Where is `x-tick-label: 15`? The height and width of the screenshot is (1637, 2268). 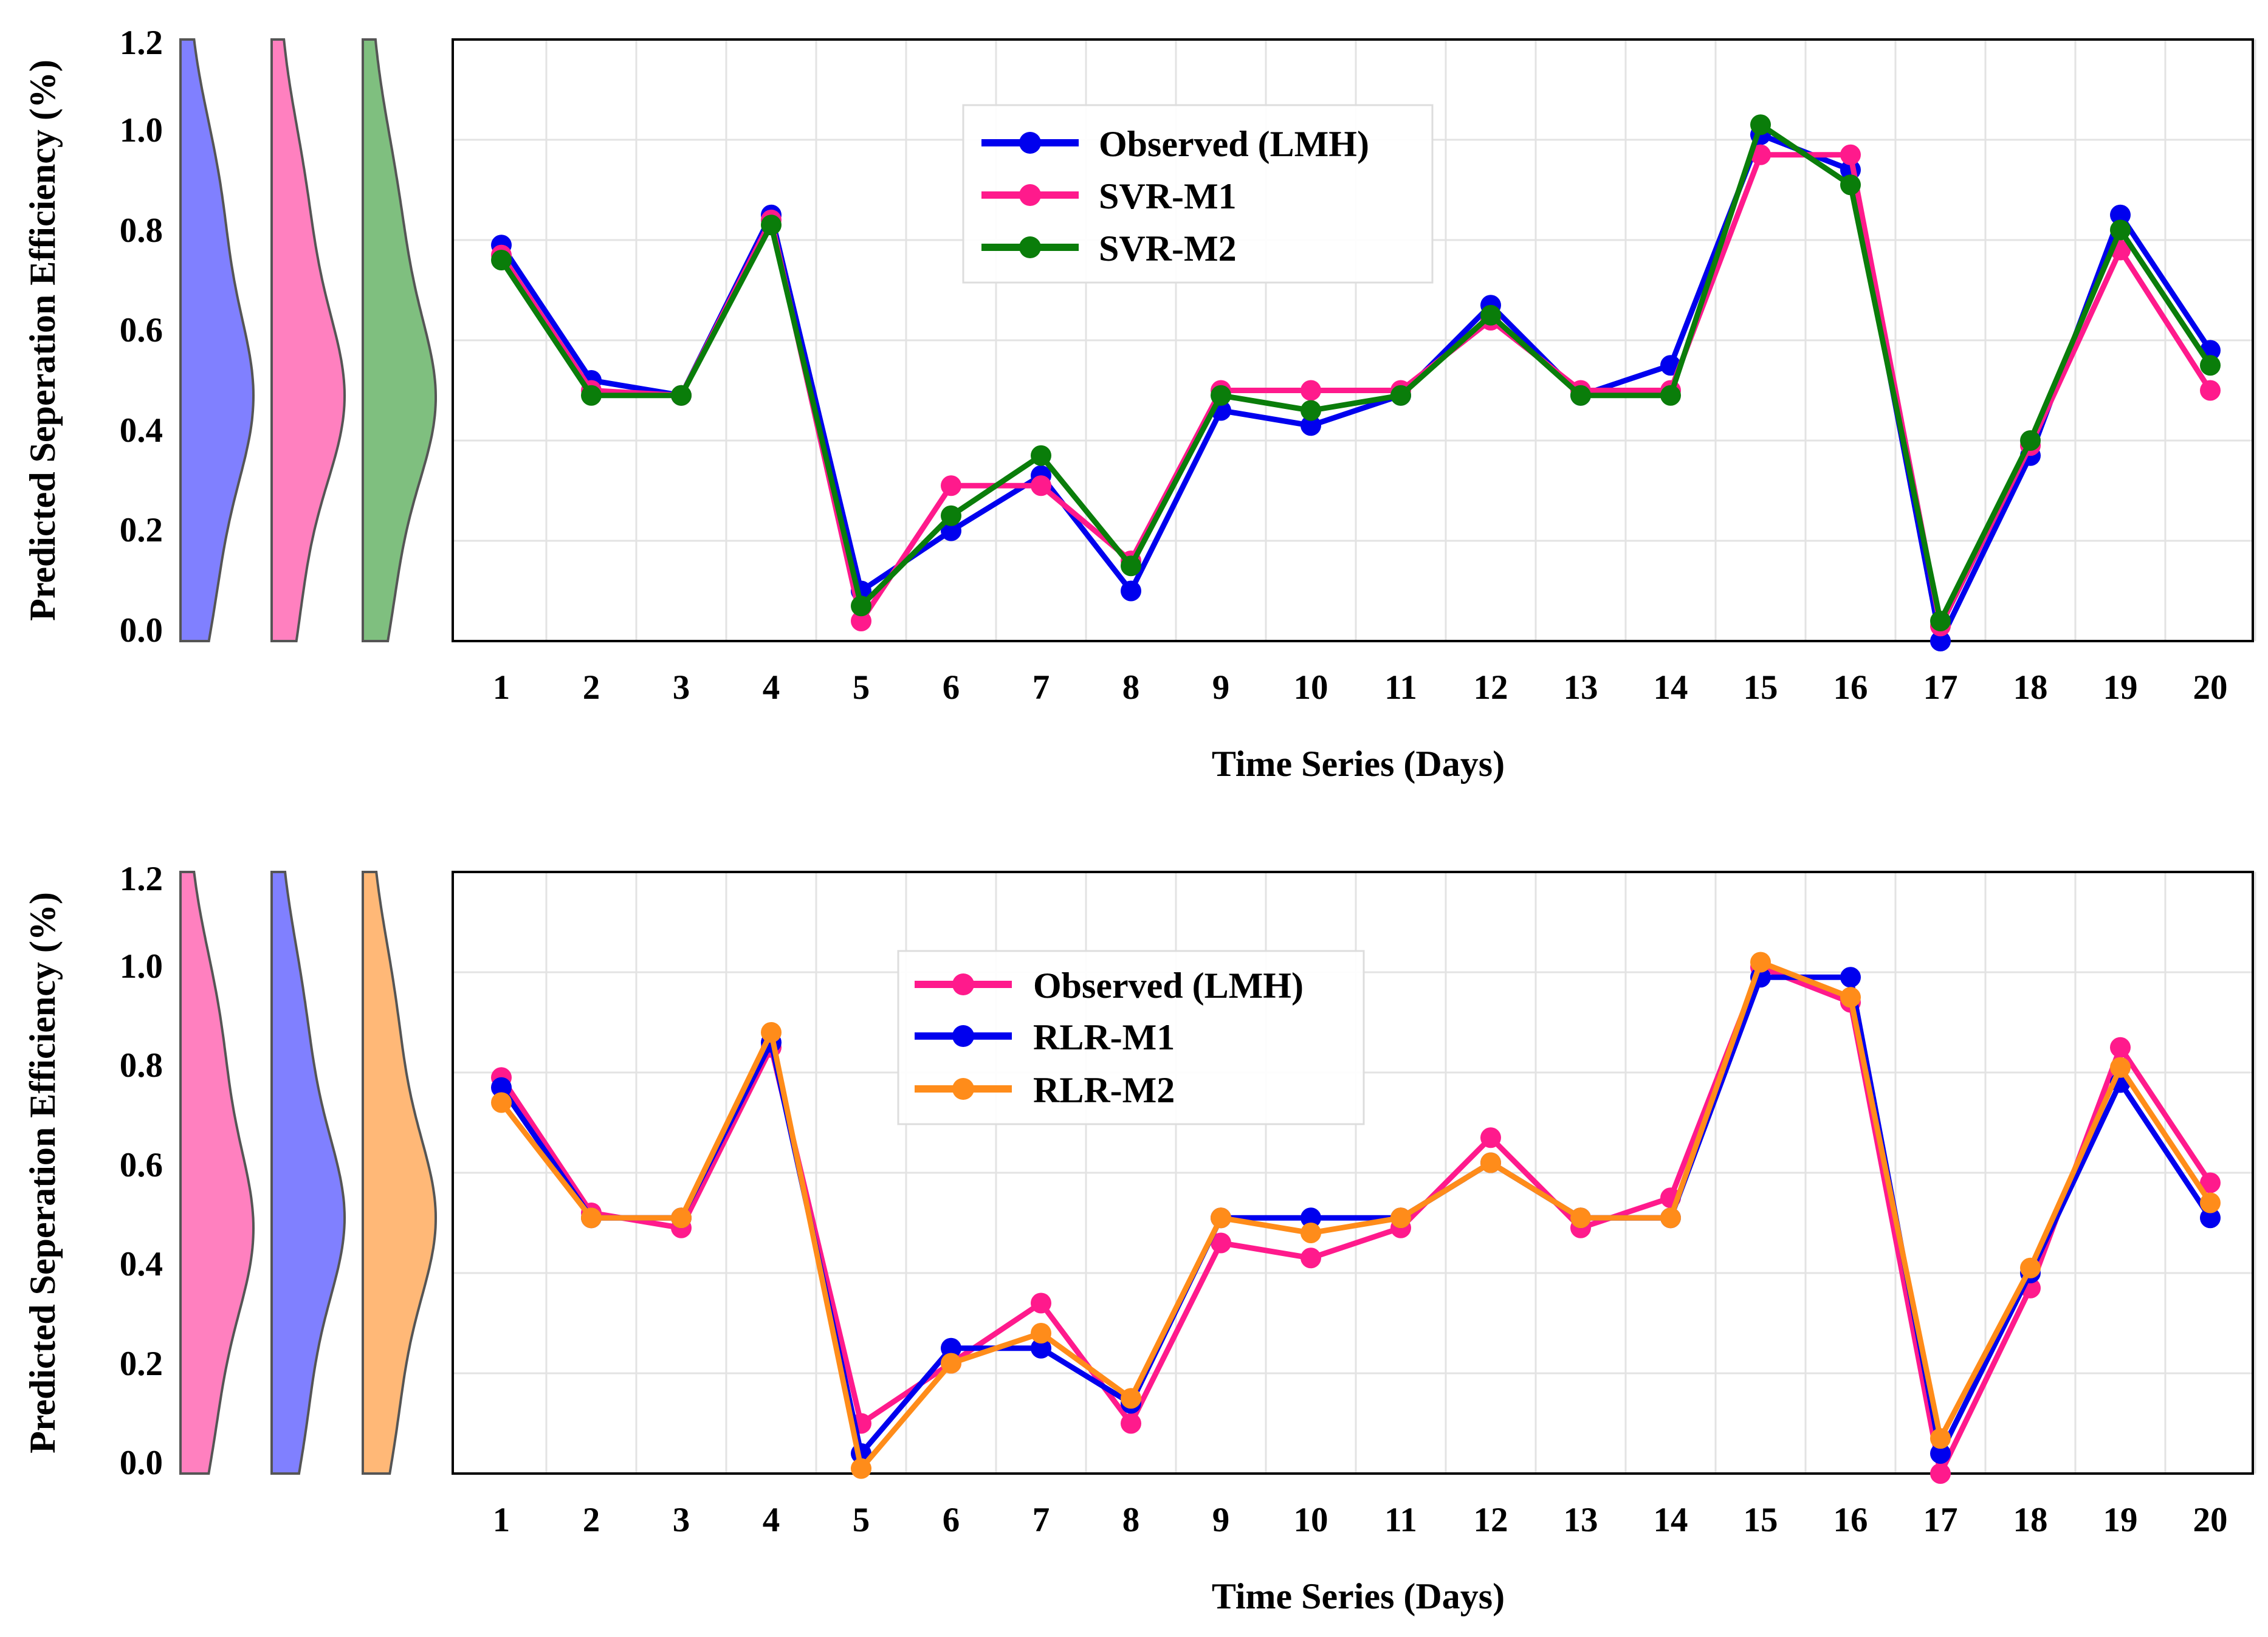
x-tick-label: 15 is located at coordinates (1761, 687).